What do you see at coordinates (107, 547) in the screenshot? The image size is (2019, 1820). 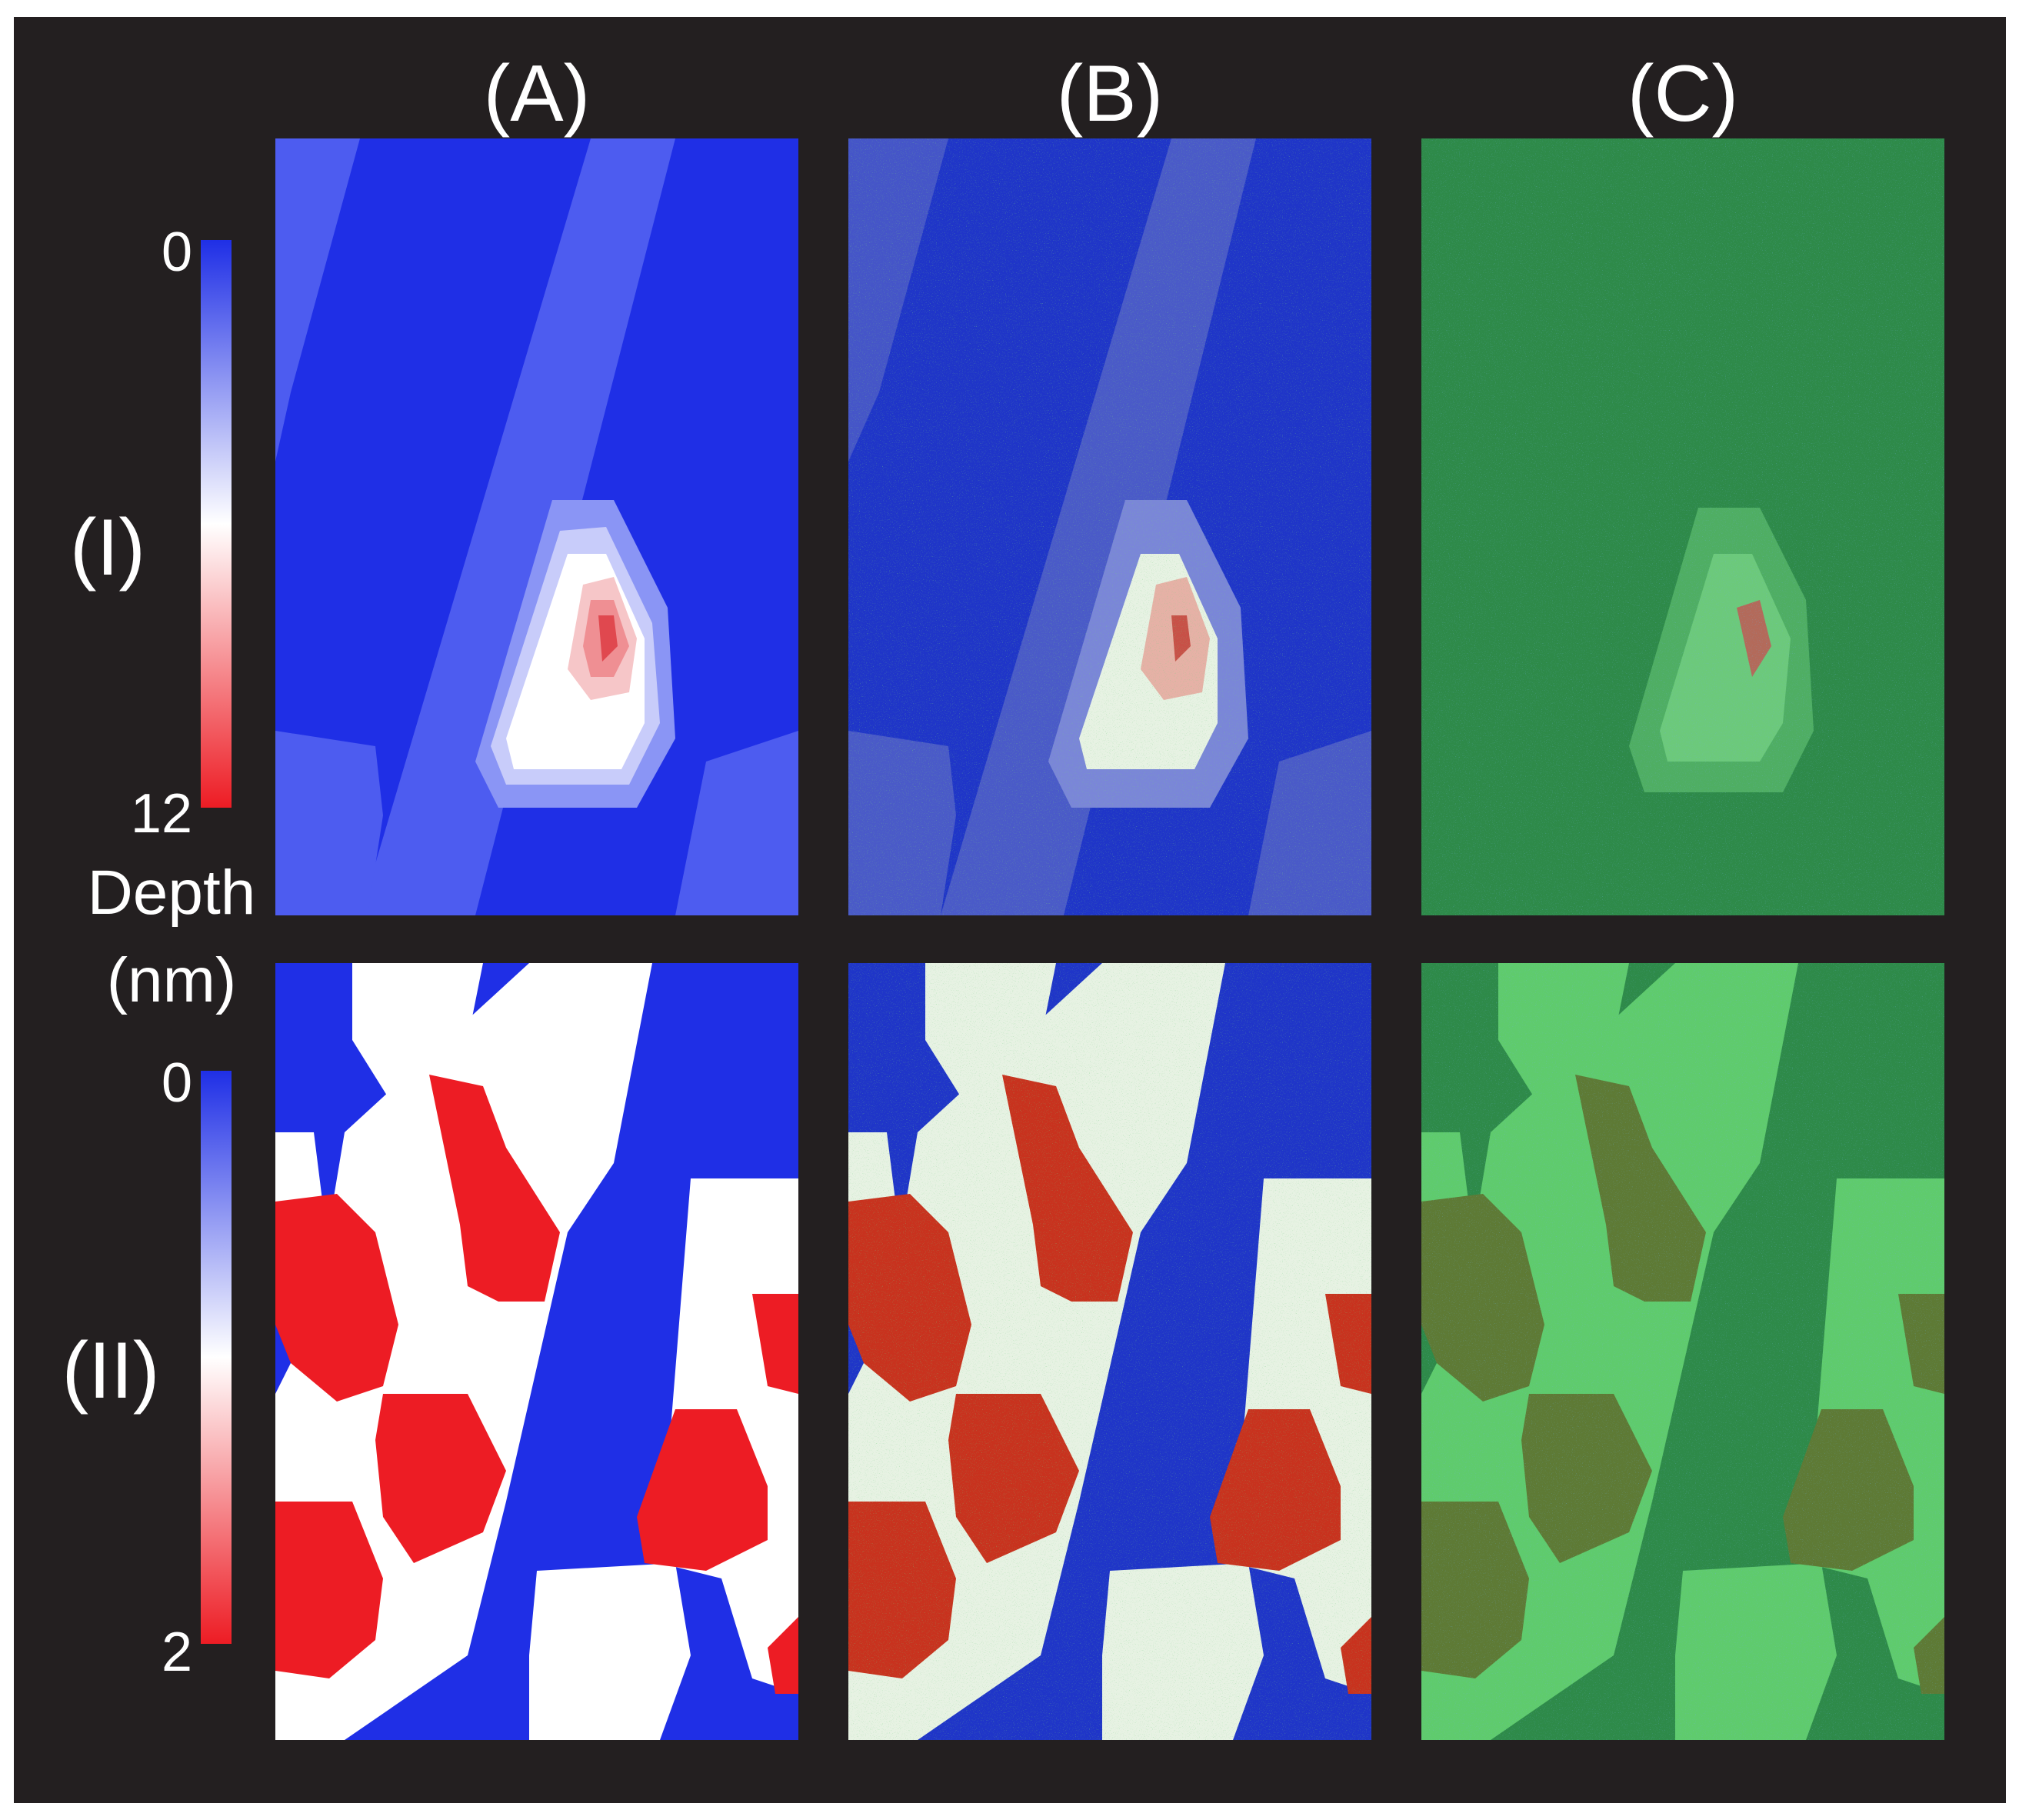 I see `row-label-i: (I)` at bounding box center [107, 547].